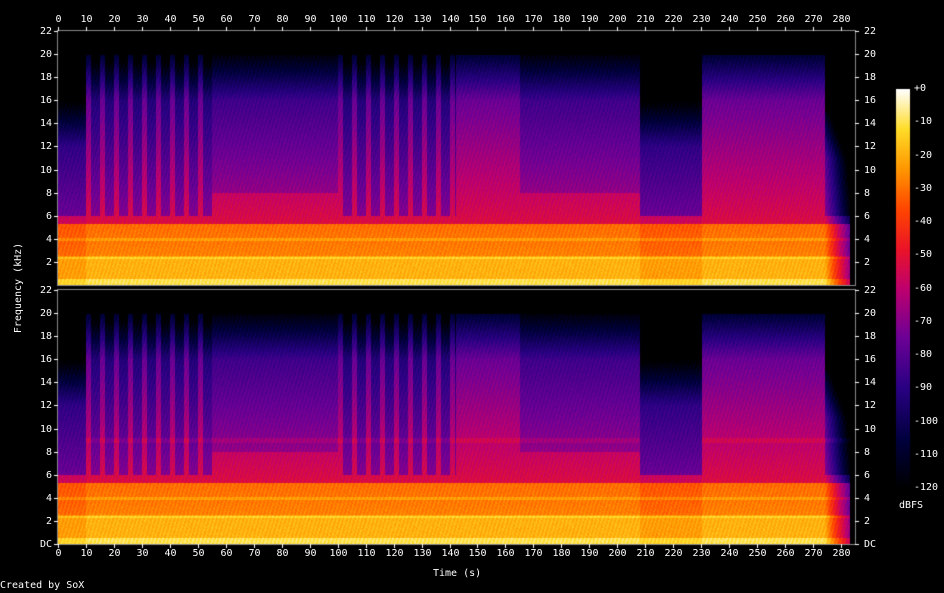  Describe the element at coordinates (617, 19) in the screenshot. I see `x-tick-label-top: 200` at that location.